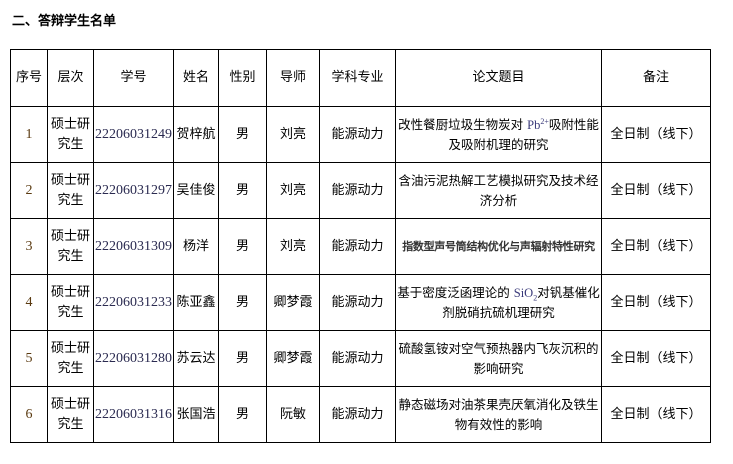 The width and height of the screenshot is (733, 464). Describe the element at coordinates (133, 358) in the screenshot. I see `cell-student-id: 22206031280` at that location.